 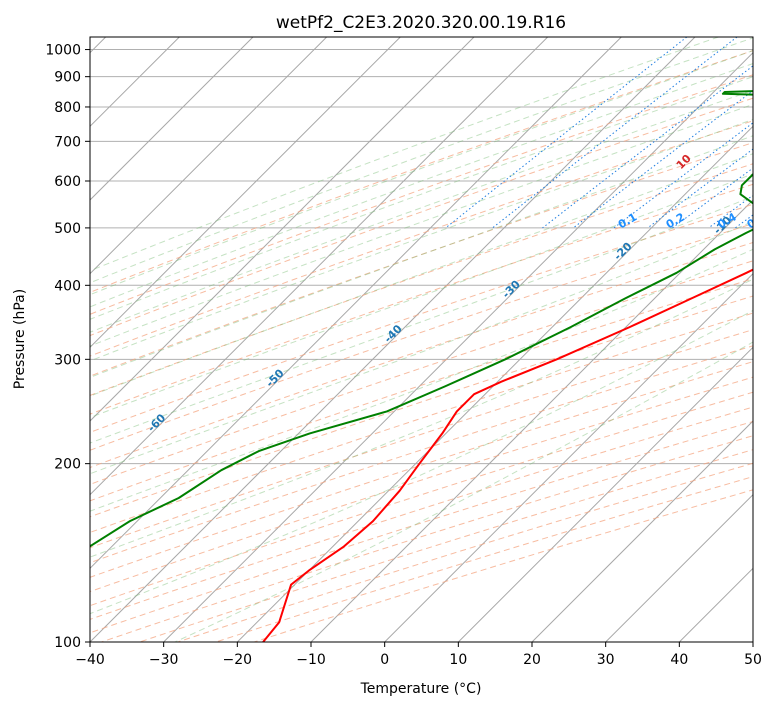 I want to click on y-tick-label: 1000, so click(x=63, y=51).